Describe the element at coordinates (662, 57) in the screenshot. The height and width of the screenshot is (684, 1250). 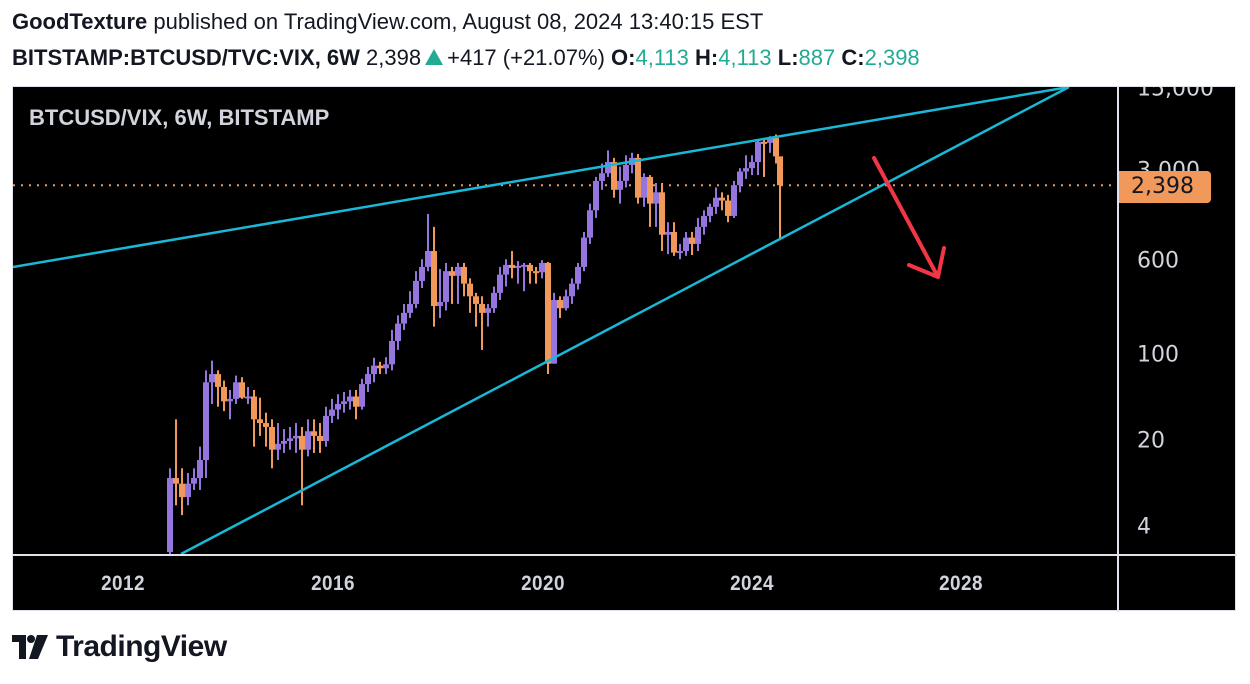
I see `open-value: 4,113` at that location.